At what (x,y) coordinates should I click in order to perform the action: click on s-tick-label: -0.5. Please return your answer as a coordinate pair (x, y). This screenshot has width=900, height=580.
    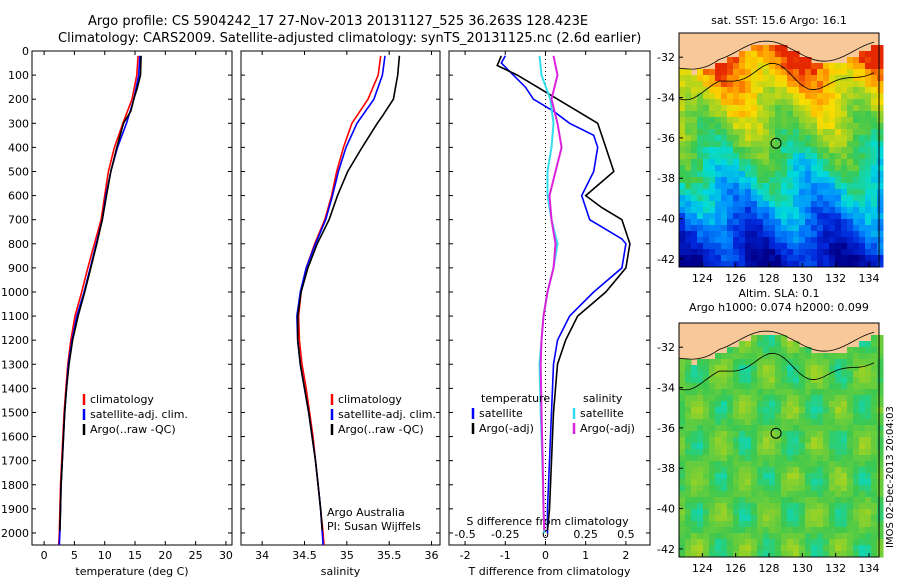
    Looking at the image, I should click on (464, 534).